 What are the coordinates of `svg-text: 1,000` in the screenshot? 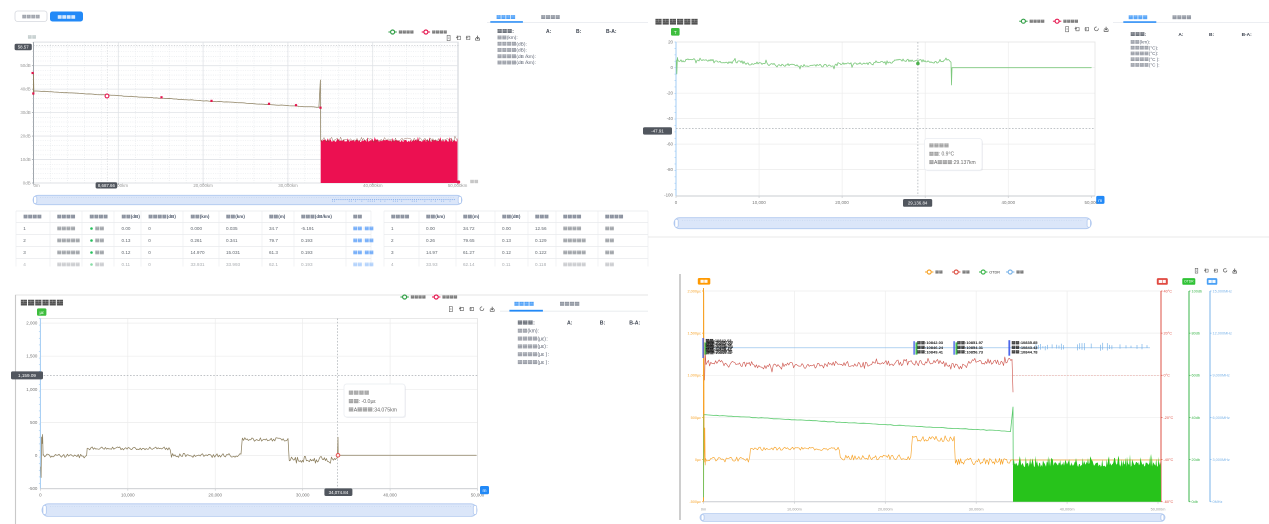 It's located at (32, 389).